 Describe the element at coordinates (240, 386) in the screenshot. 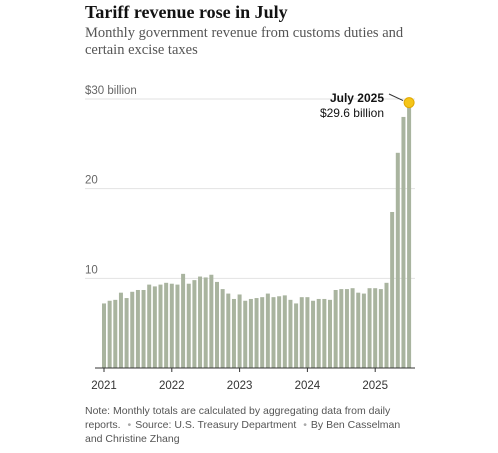

I see `x-tick-label: 2023` at that location.